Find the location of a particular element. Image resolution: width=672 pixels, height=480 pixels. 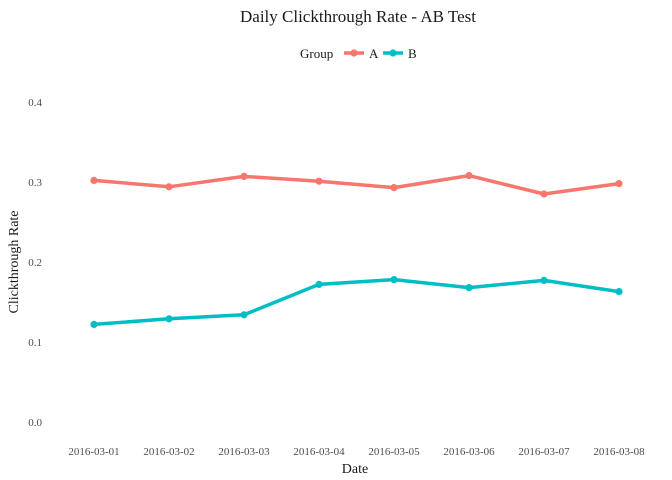

x-tick-label: 2016-03-03 is located at coordinates (244, 452).